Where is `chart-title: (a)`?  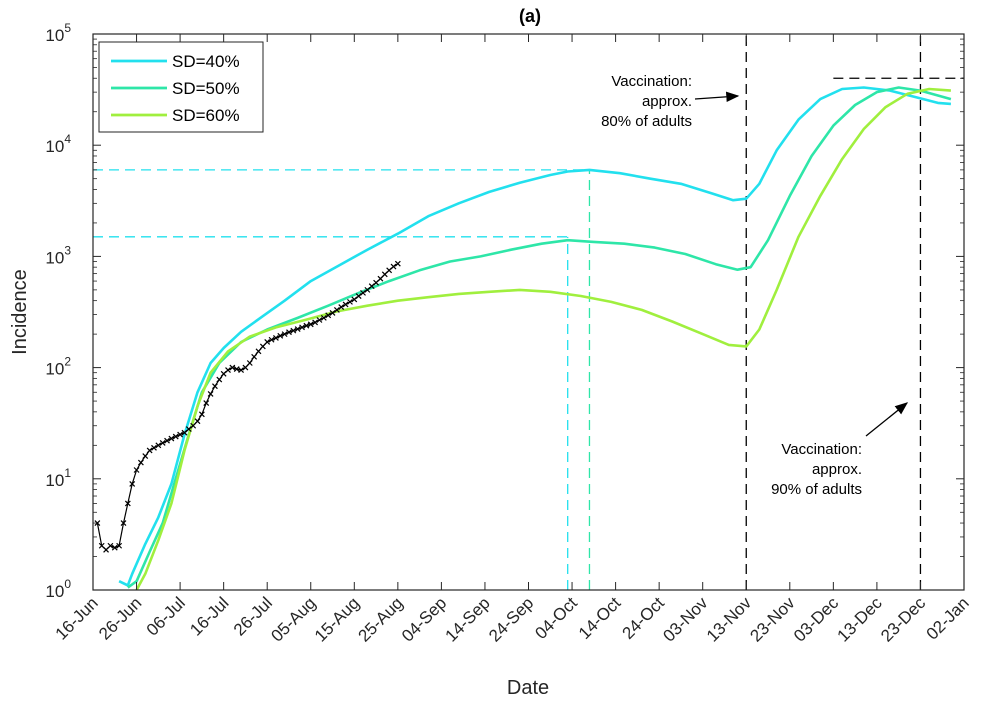 chart-title: (a) is located at coordinates (530, 16).